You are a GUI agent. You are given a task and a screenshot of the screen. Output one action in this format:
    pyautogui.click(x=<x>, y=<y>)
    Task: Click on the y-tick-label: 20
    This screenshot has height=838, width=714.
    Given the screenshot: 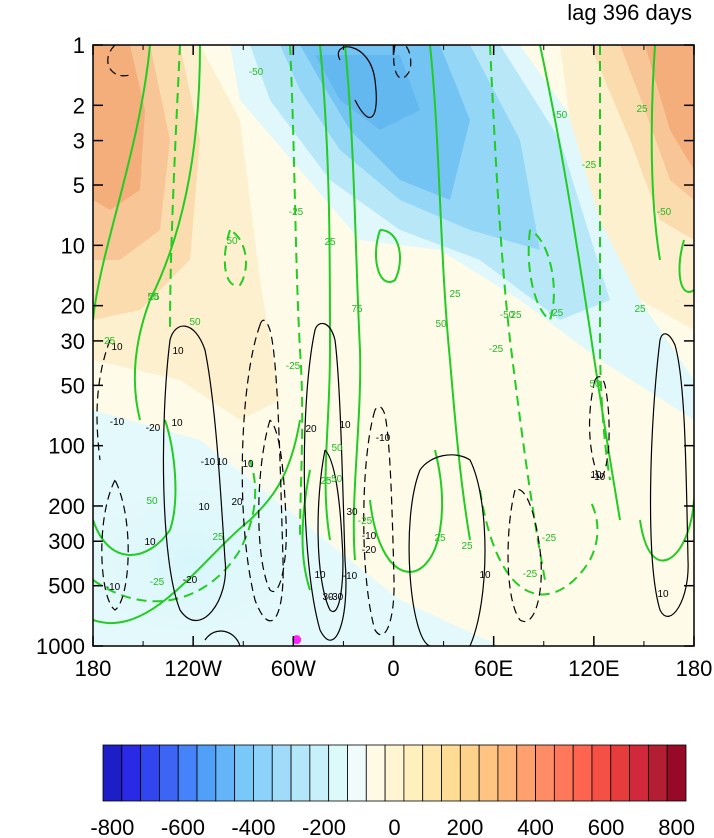 What is the action you would take?
    pyautogui.click(x=73, y=306)
    